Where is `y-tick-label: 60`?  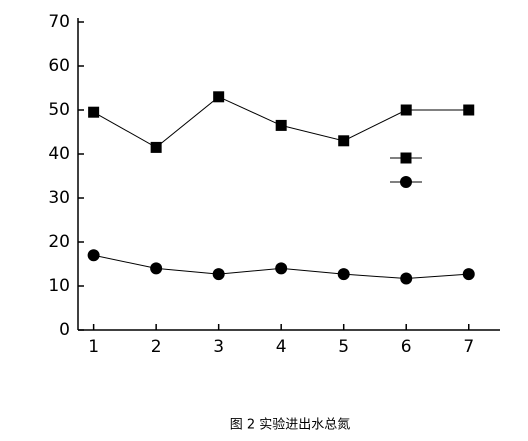
y-tick-label: 60 is located at coordinates (59, 66).